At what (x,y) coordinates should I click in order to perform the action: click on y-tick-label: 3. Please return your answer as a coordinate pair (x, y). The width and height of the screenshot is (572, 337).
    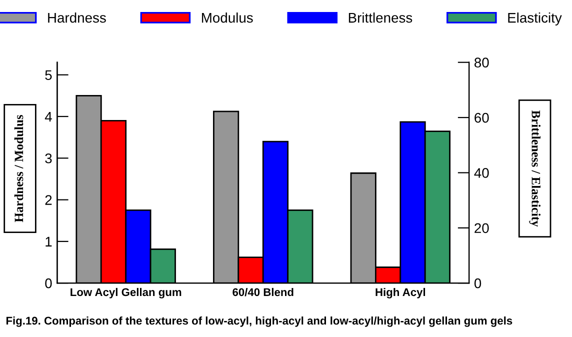
    Looking at the image, I should click on (48, 158).